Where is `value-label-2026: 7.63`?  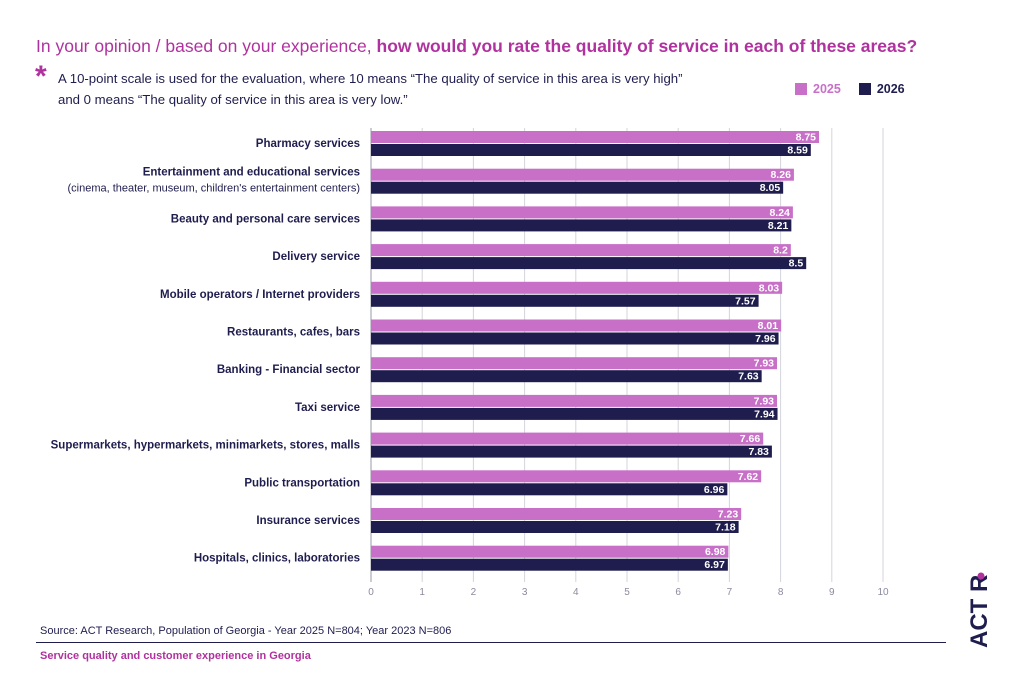 value-label-2026: 7.63 is located at coordinates (748, 377).